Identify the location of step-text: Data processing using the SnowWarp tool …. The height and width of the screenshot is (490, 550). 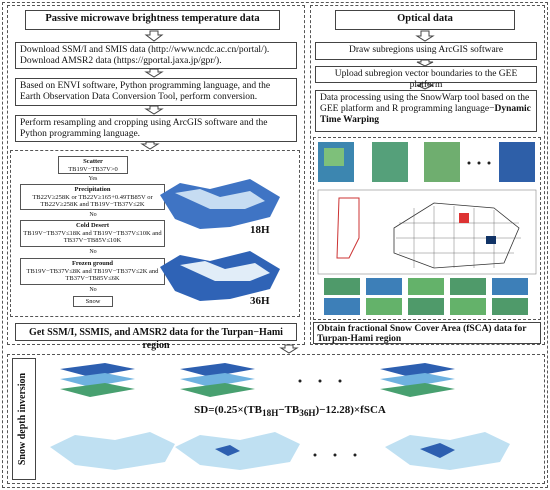
(425, 103).